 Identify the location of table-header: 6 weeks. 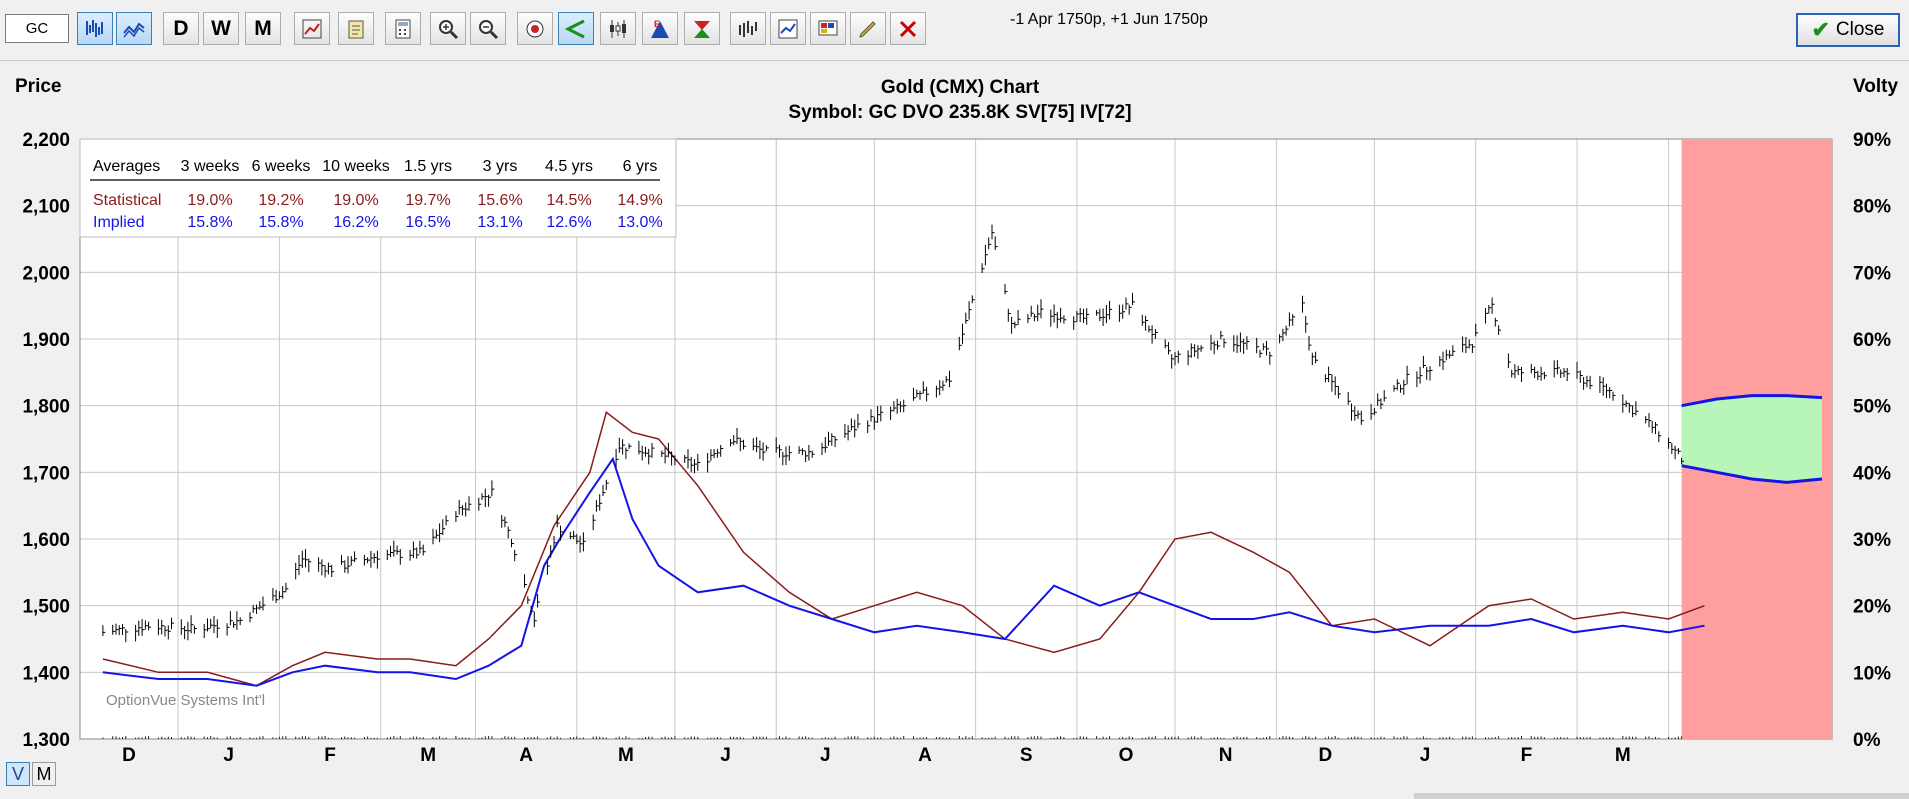
(281, 166).